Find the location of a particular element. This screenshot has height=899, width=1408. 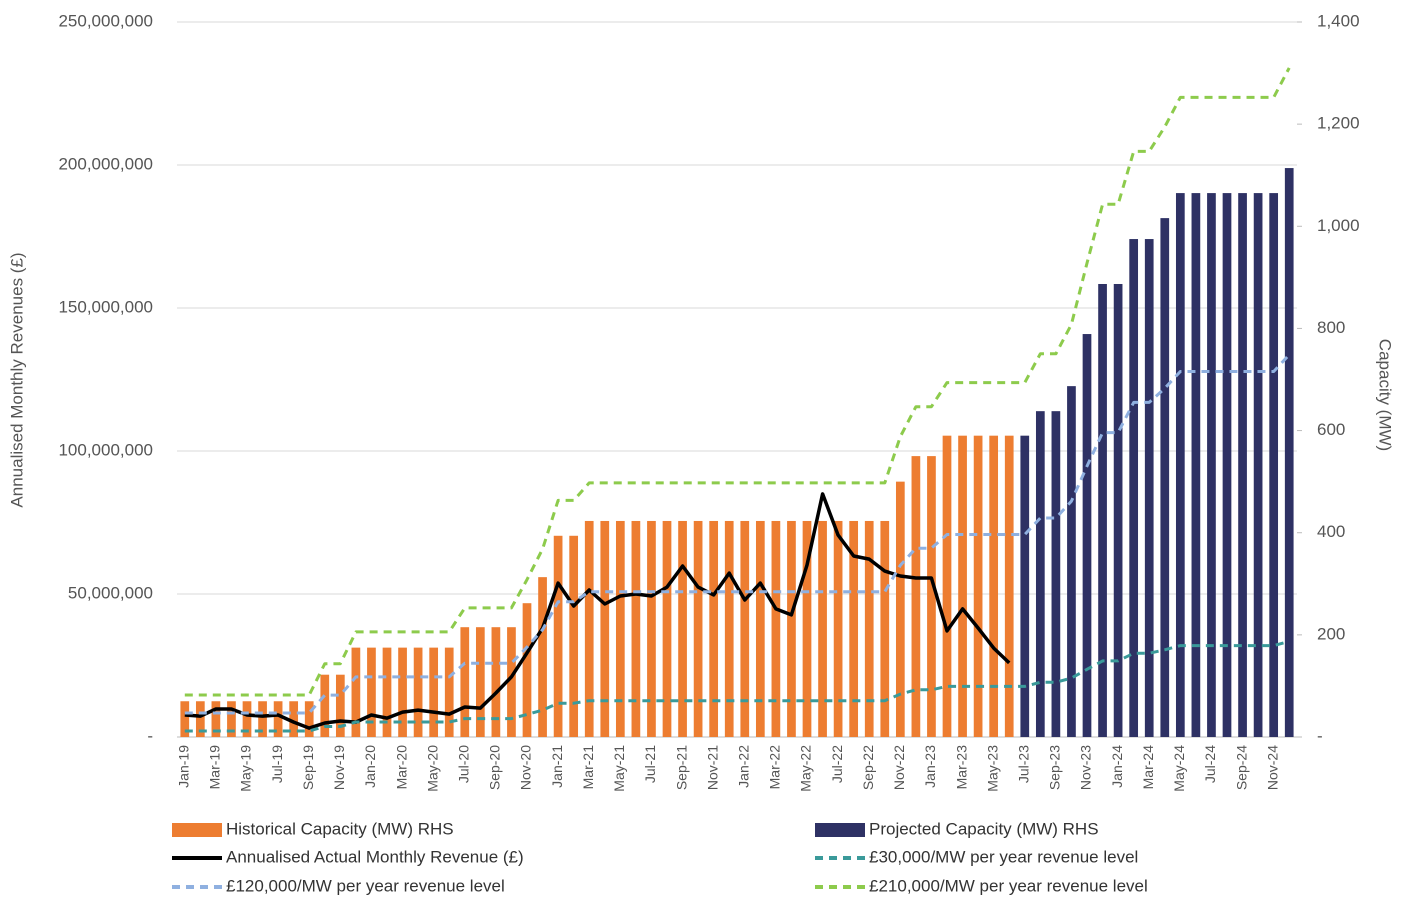

x-tick-label: Mar-24 is located at coordinates (1148, 767).